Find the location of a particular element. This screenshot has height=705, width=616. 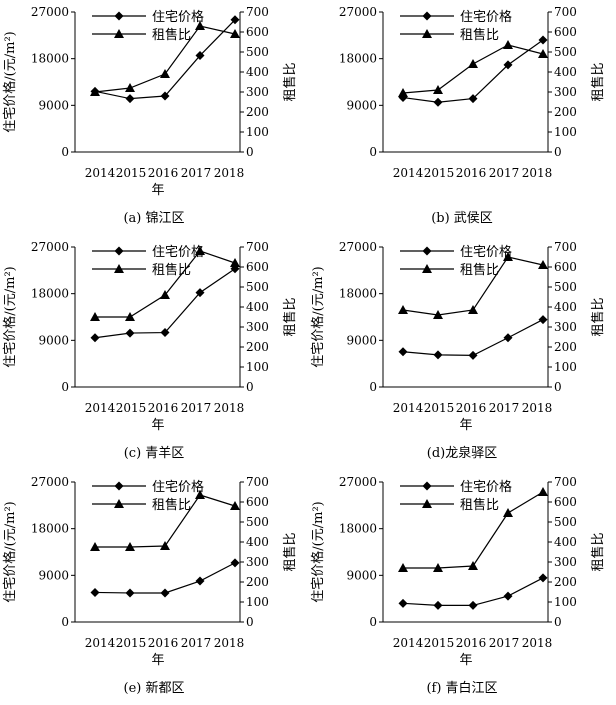

right-tick-label: 100 is located at coordinates (257, 132).